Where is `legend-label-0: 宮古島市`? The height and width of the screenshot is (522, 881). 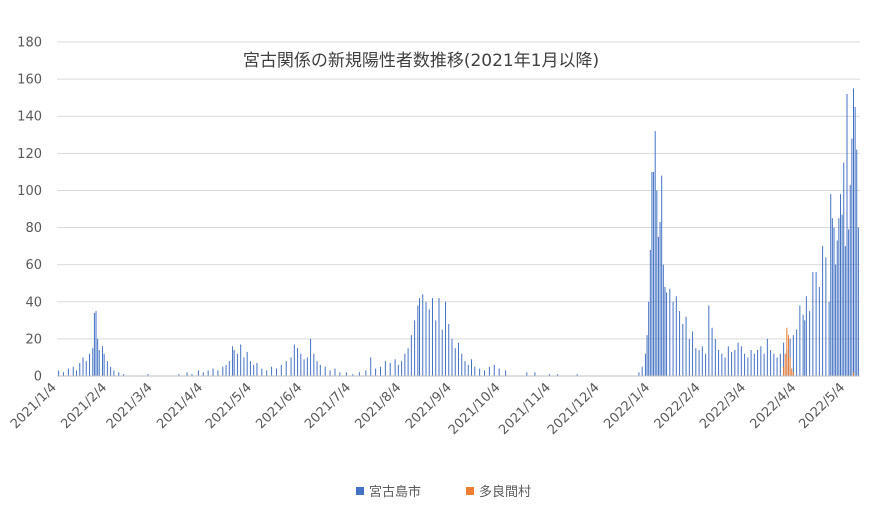
legend-label-0: 宮古島市 is located at coordinates (395, 492).